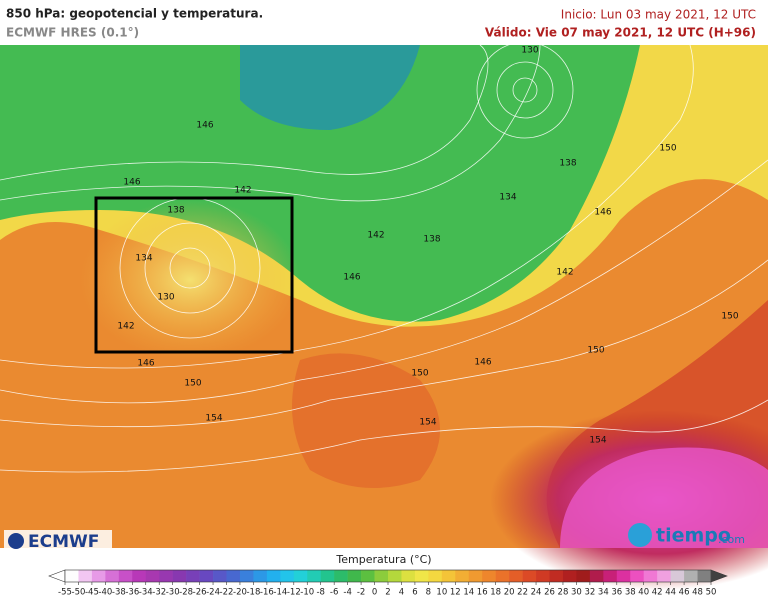  What do you see at coordinates (134, 14) in the screenshot?
I see `title: 850 hPa: geopotencial y temperatura.` at bounding box center [134, 14].